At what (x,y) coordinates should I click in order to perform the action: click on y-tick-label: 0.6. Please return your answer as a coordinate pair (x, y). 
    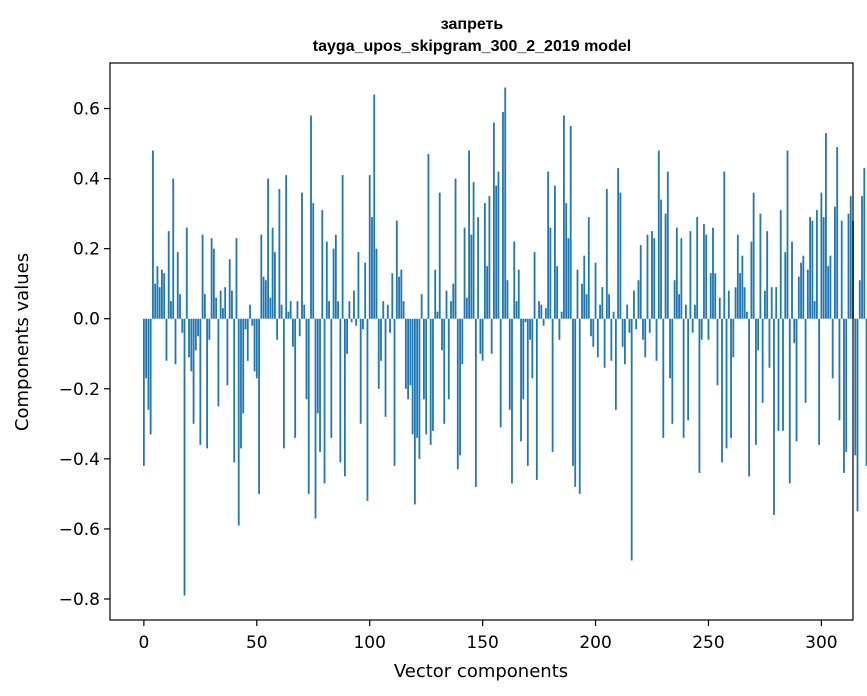
    Looking at the image, I should click on (86, 110).